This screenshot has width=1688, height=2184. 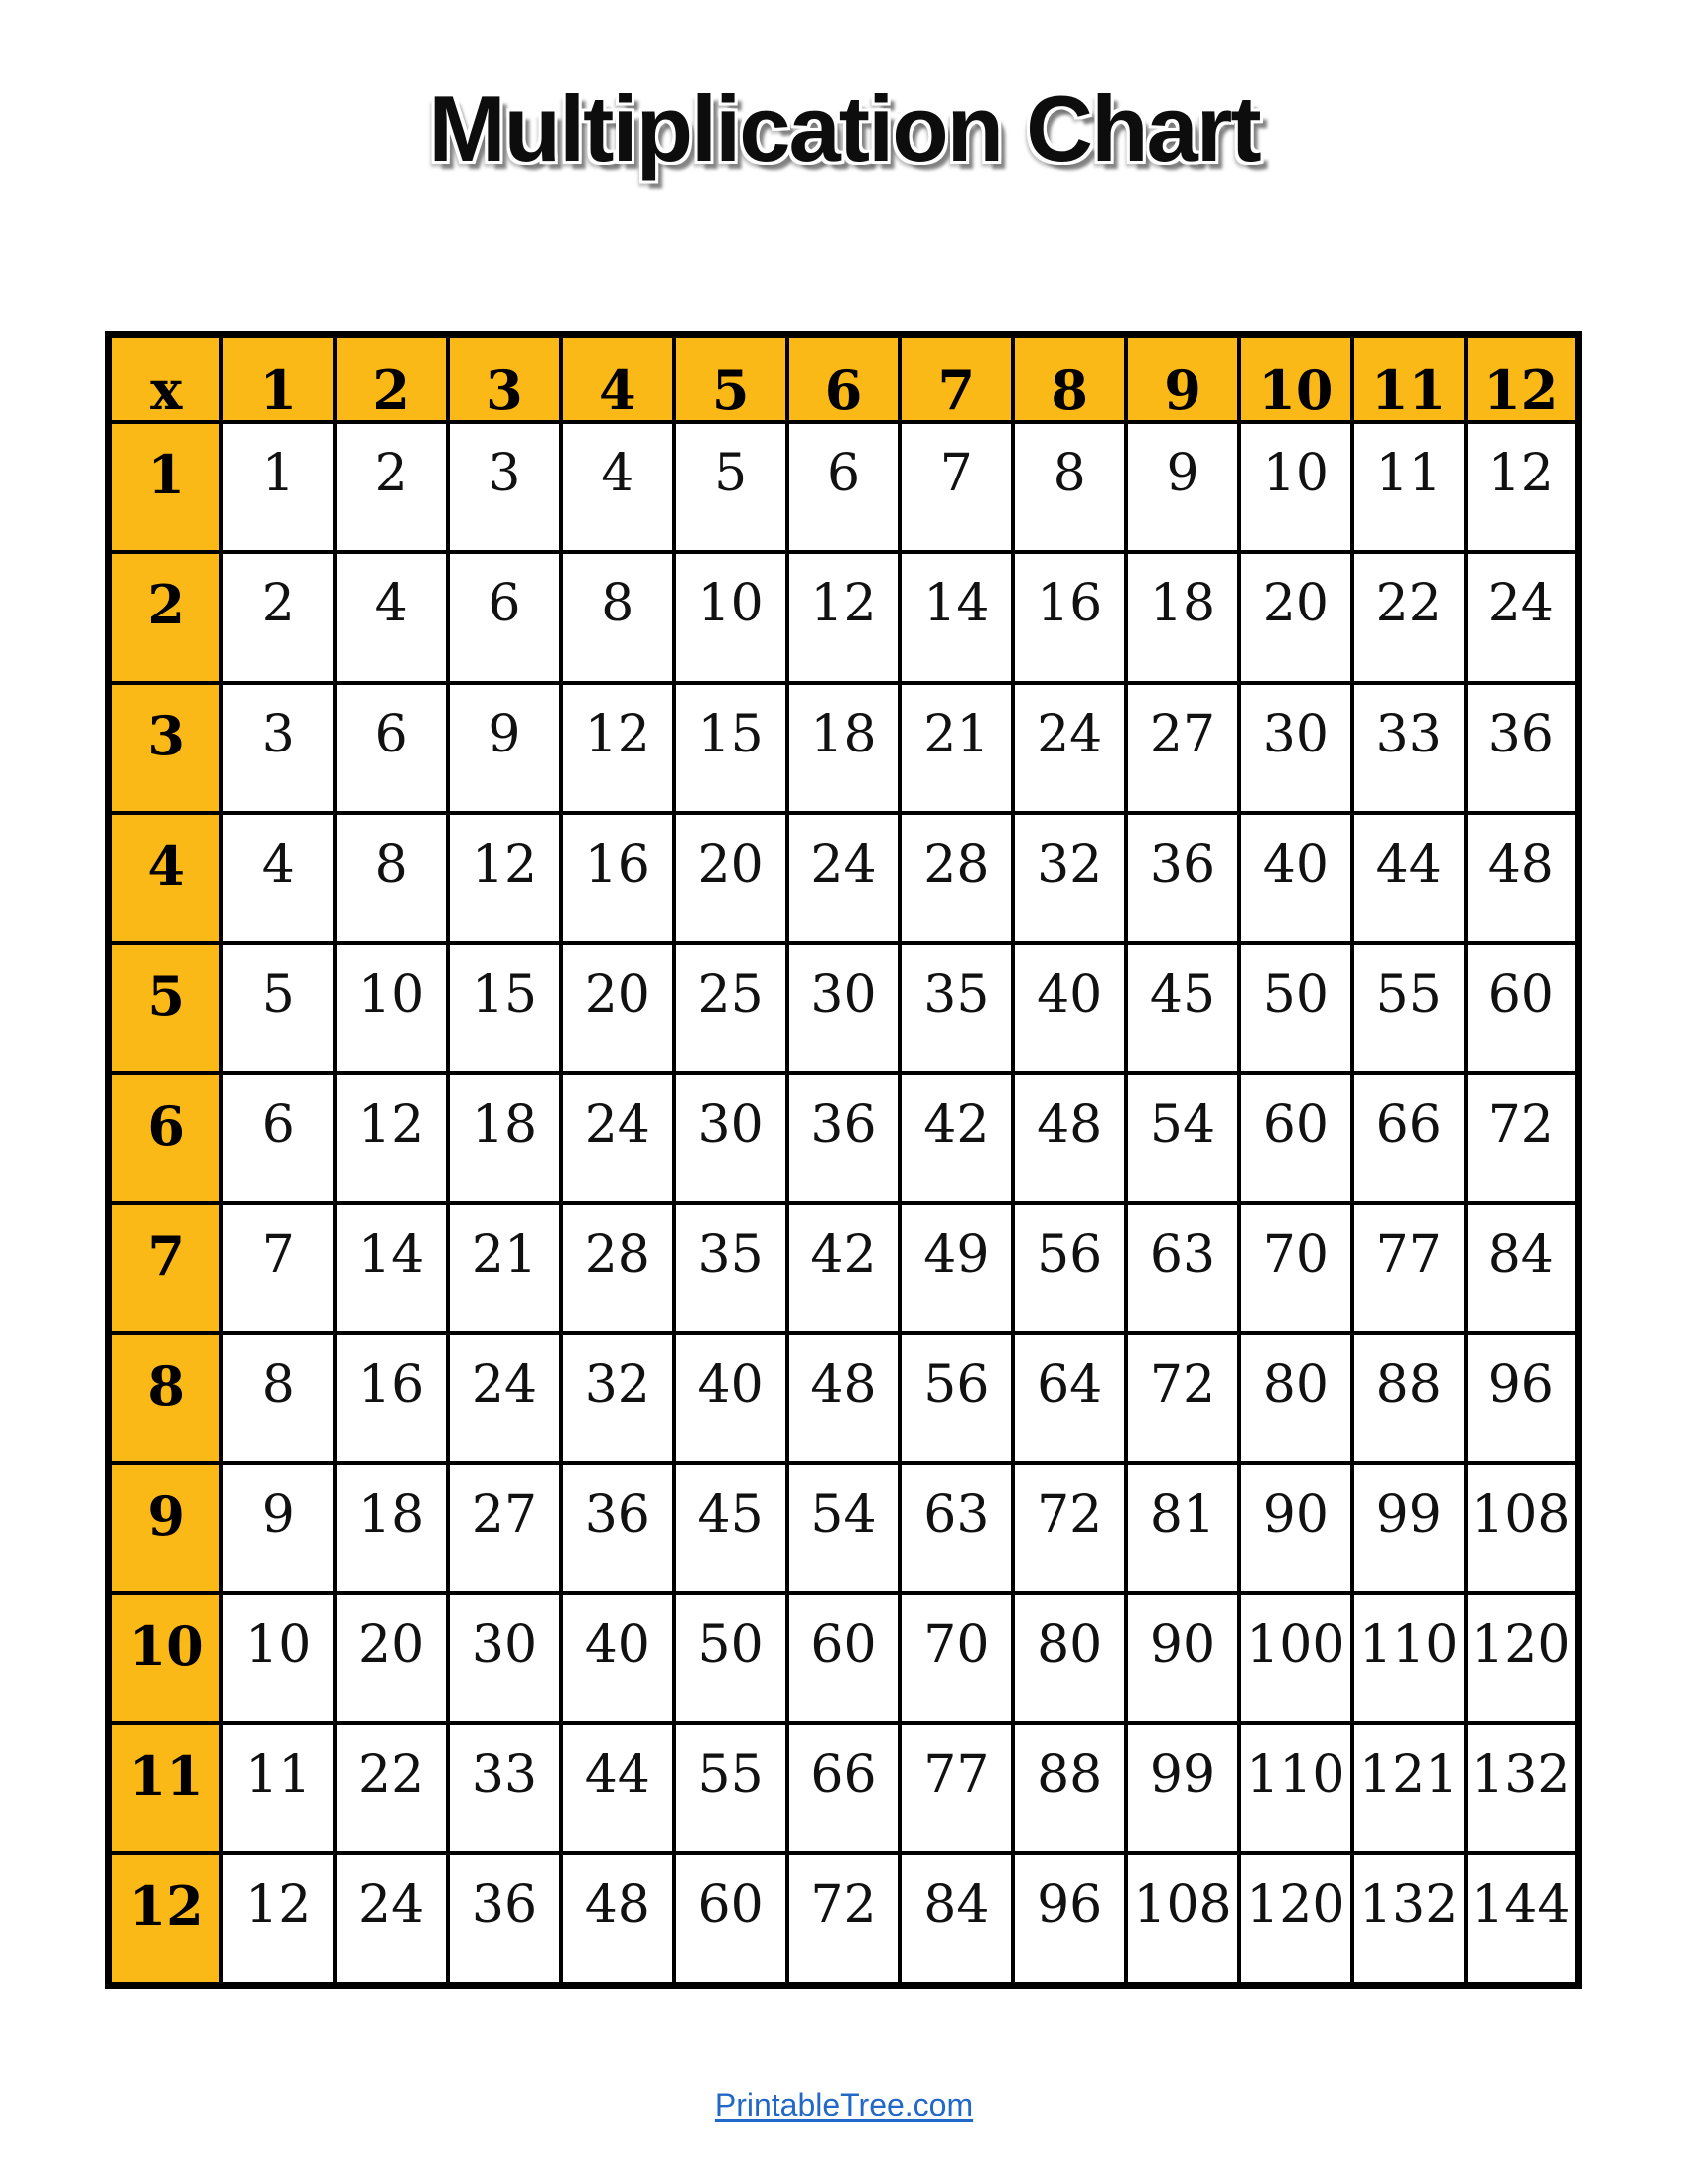 What do you see at coordinates (504, 1267) in the screenshot?
I see `cell-7x3: 21` at bounding box center [504, 1267].